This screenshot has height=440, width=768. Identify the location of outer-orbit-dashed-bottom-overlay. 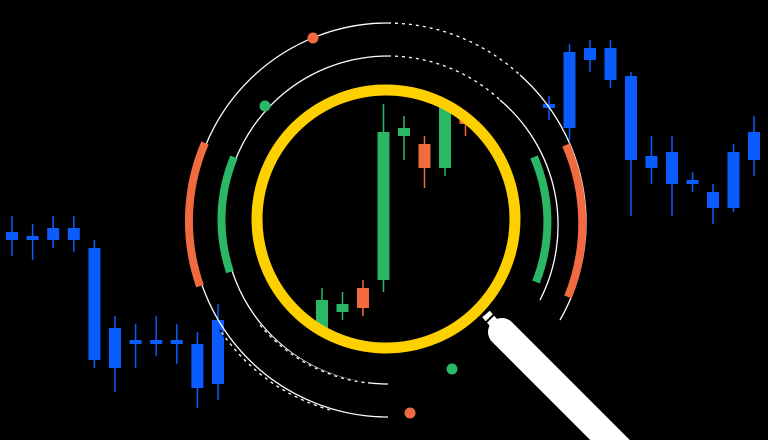
(275, 370).